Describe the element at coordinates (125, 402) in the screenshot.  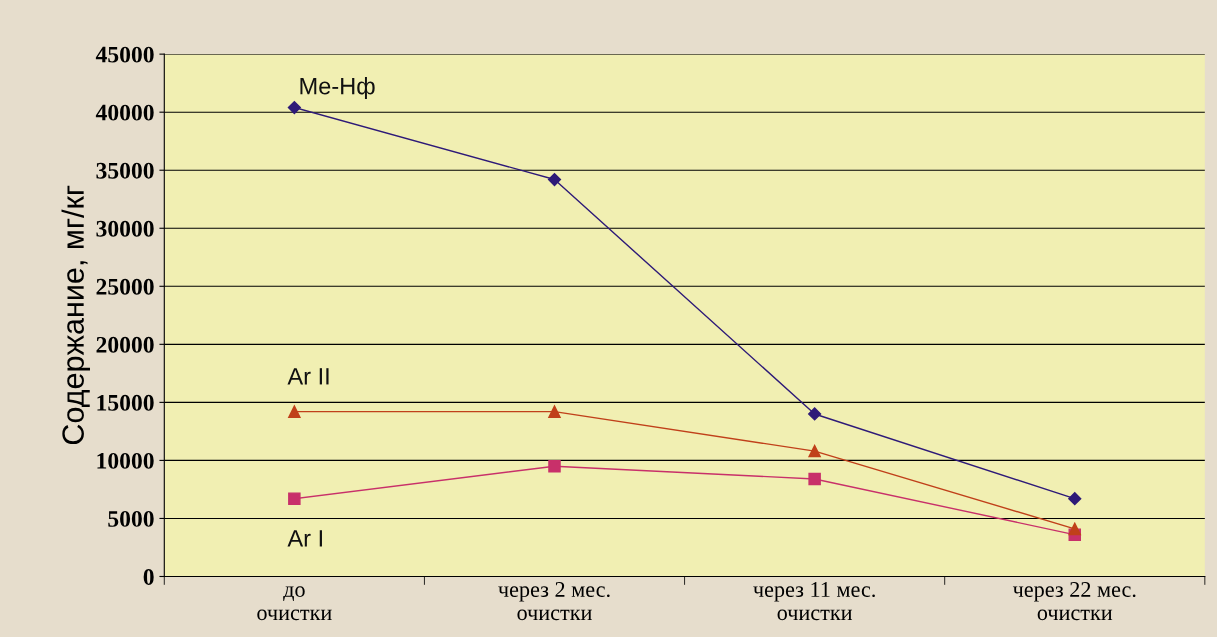
I see `y-tick-label: 15000` at that location.